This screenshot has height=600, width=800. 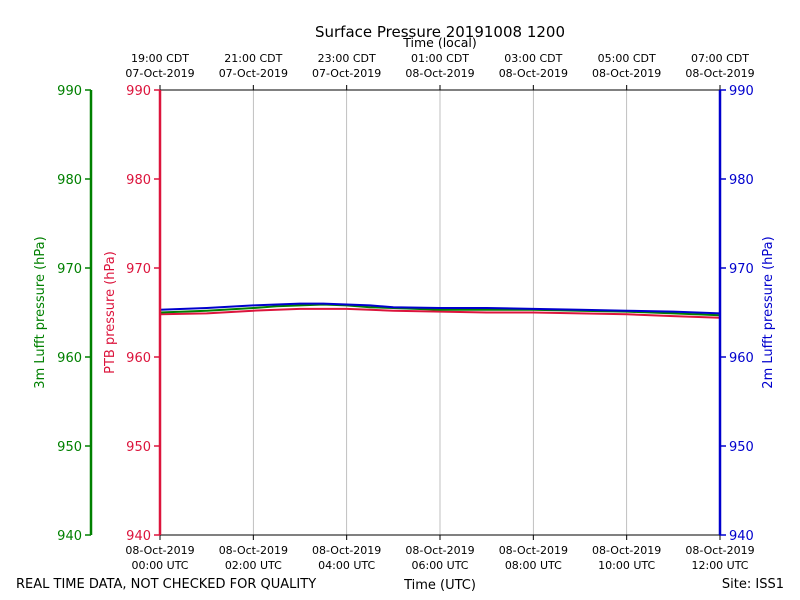 What do you see at coordinates (626, 565) in the screenshot?
I see `x-tick-label-bottom-time: 10:00 UTC` at bounding box center [626, 565].